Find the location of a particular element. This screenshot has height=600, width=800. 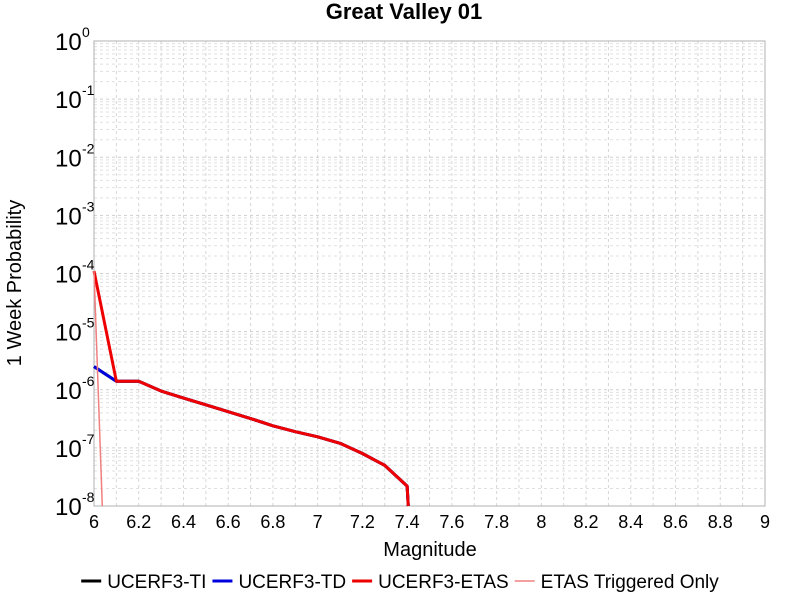

y-axis-label: 1 Week Probability is located at coordinates (15, 283).